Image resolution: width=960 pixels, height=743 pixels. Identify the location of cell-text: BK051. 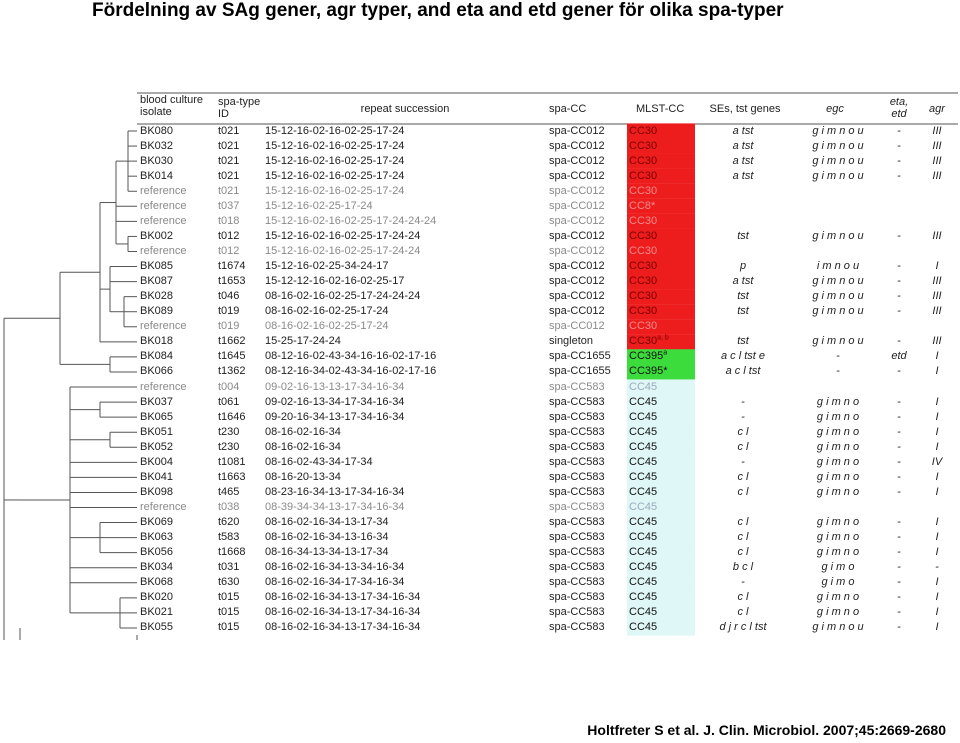
(157, 431).